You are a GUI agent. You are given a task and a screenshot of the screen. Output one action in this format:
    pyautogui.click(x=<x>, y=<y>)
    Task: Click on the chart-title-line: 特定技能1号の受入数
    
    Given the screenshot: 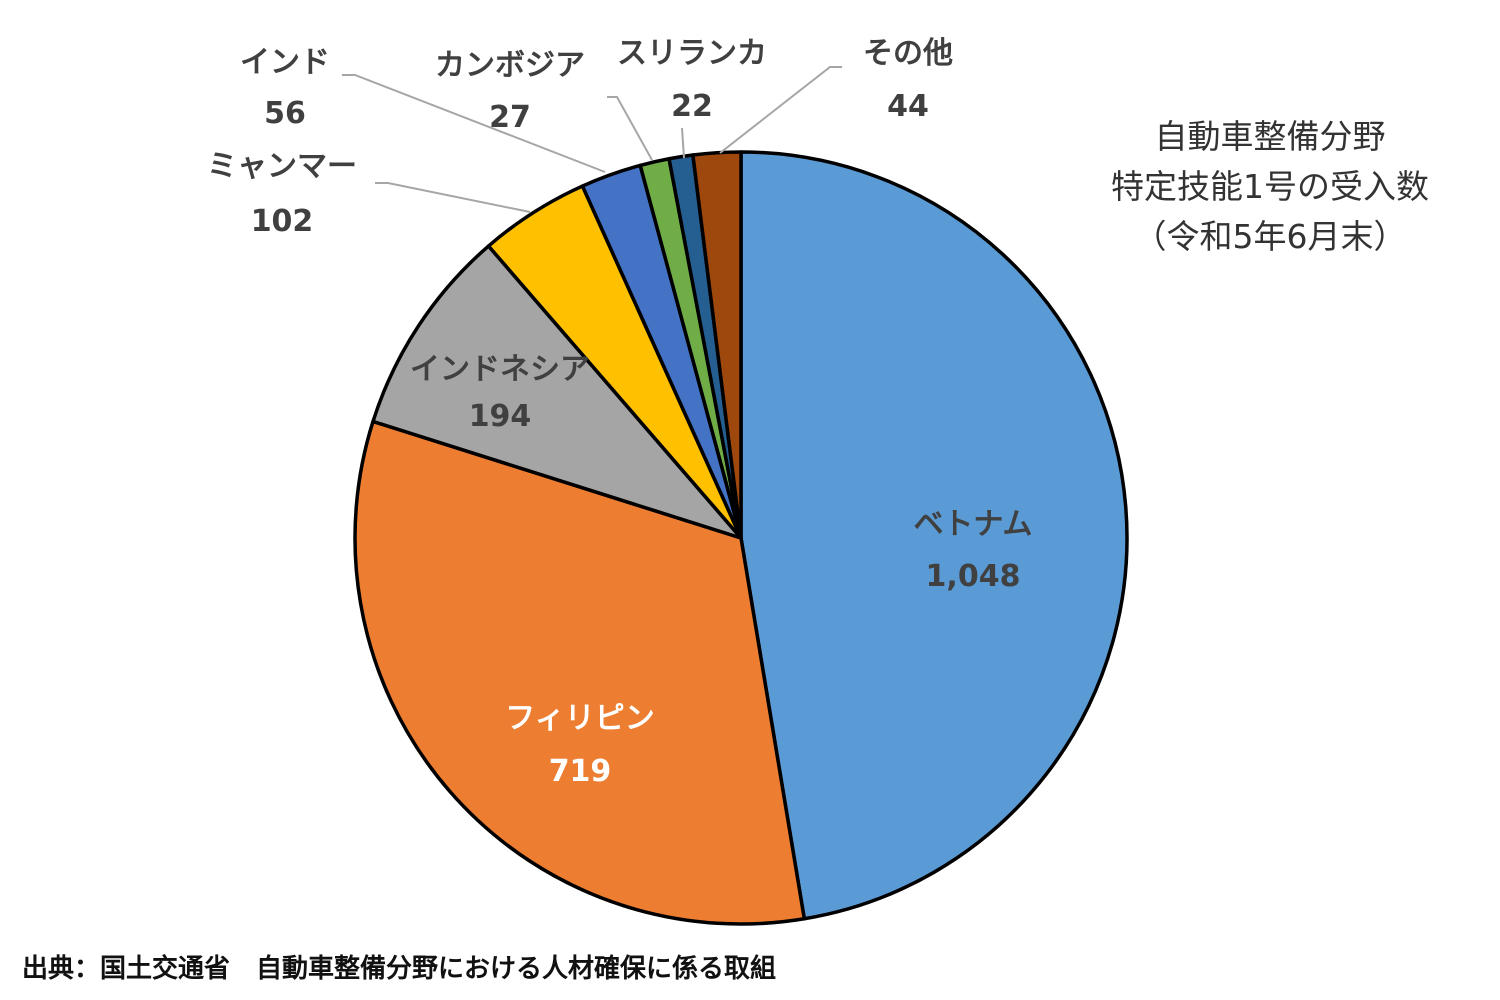 What is the action you would take?
    pyautogui.click(x=1270, y=186)
    